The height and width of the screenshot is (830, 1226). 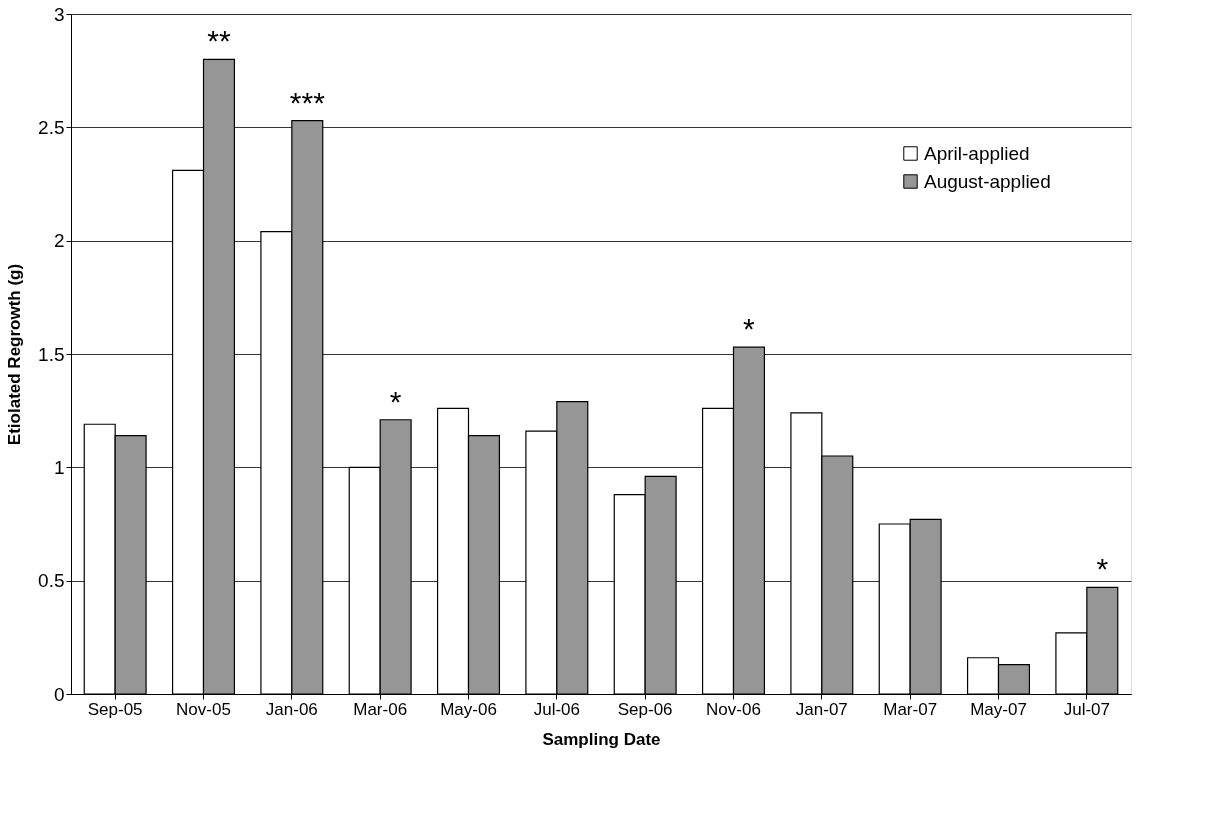 I want to click on y-tick-label: 1.5, so click(x=51, y=354).